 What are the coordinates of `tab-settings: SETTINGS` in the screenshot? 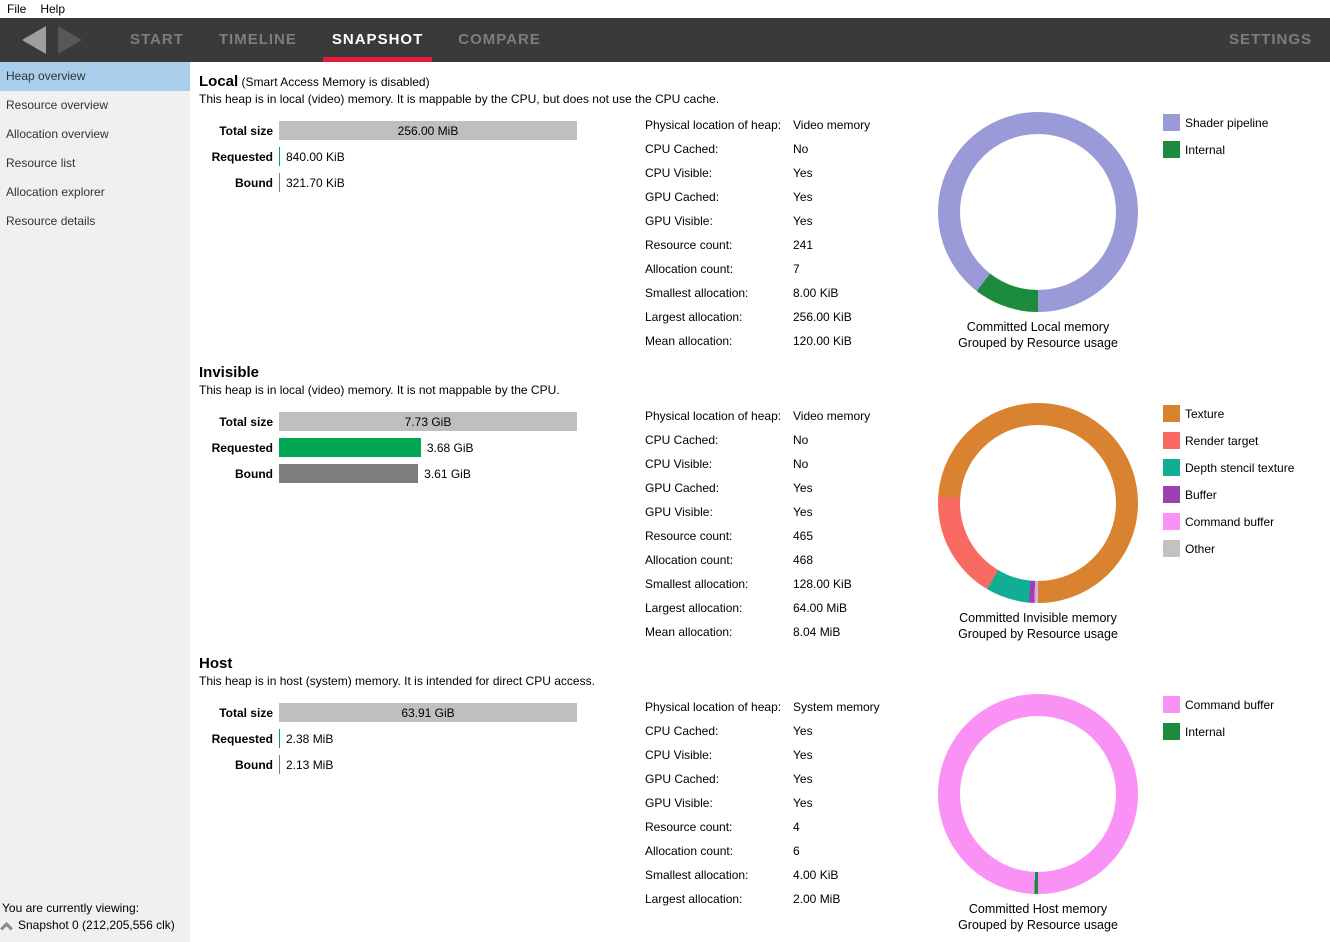 It's located at (1270, 39).